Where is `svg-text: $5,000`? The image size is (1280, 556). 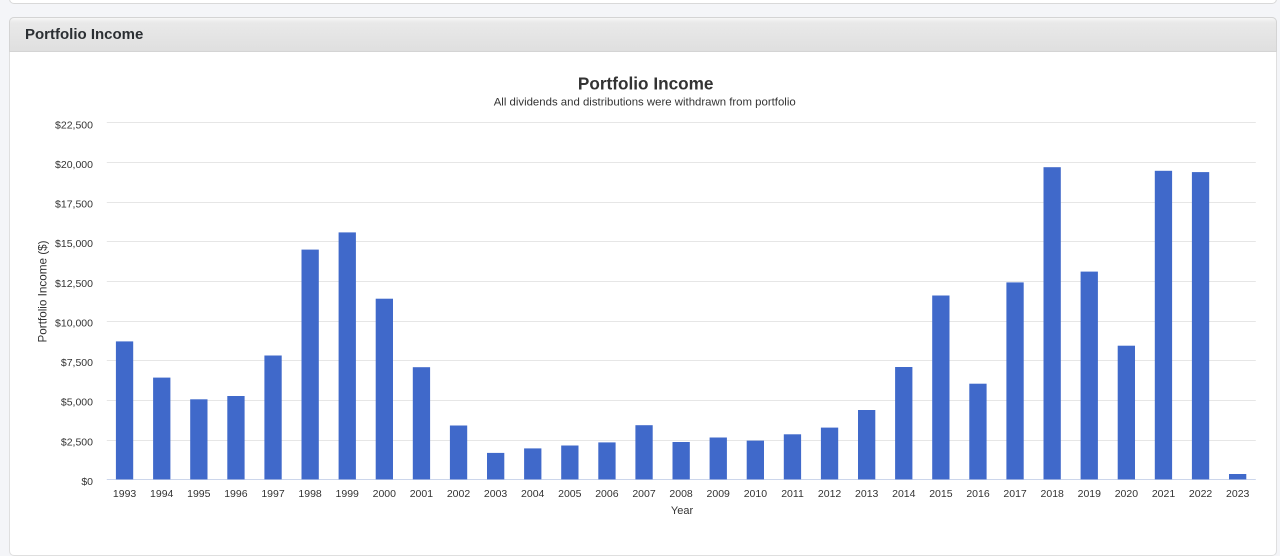
svg-text: $5,000 is located at coordinates (77, 403).